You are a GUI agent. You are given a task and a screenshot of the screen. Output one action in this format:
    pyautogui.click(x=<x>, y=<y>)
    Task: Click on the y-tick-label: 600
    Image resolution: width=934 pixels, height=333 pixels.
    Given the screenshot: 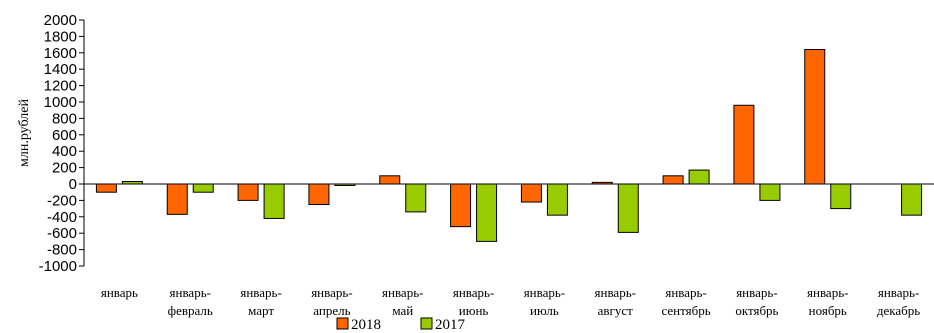 What is the action you would take?
    pyautogui.click(x=64, y=135)
    